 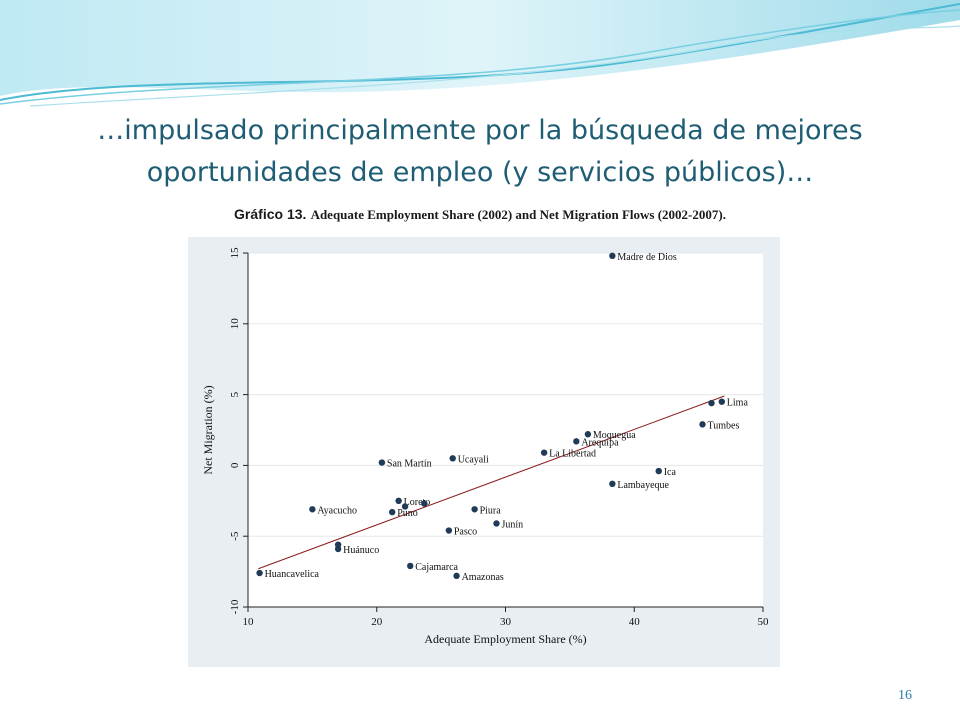 I want to click on y-tick-label: -10, so click(x=235, y=606).